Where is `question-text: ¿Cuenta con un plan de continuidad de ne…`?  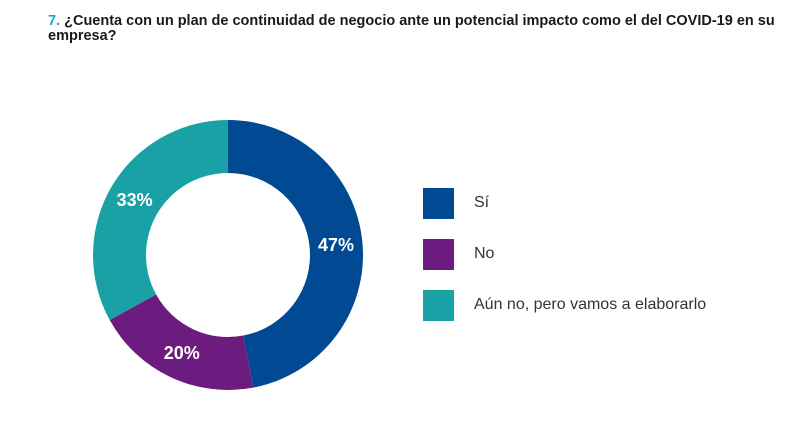
question-text: ¿Cuenta con un plan de continuidad de ne… is located at coordinates (411, 28).